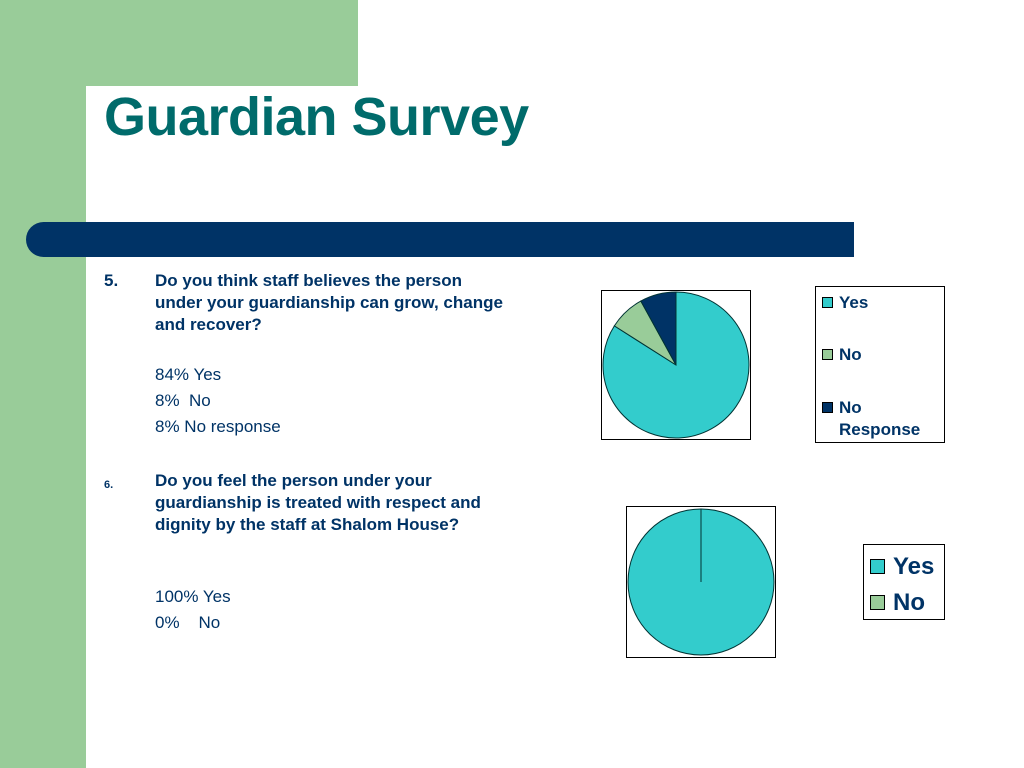  I want to click on legend-item-no-response: No Response, so click(882, 419).